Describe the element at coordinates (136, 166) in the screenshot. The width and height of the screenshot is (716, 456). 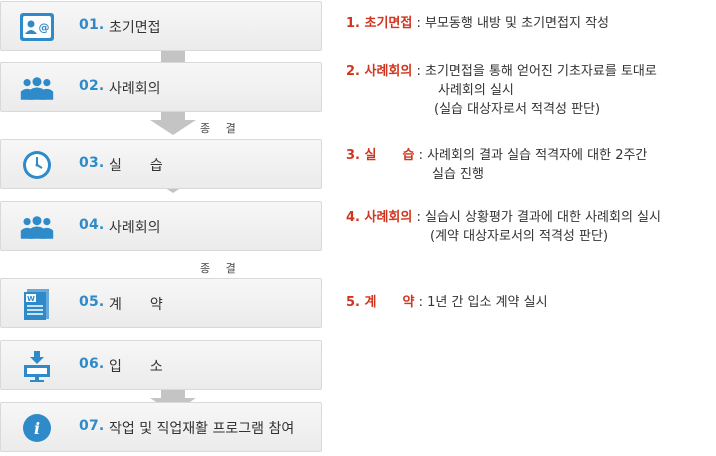
I see `step-label: 실 습` at that location.